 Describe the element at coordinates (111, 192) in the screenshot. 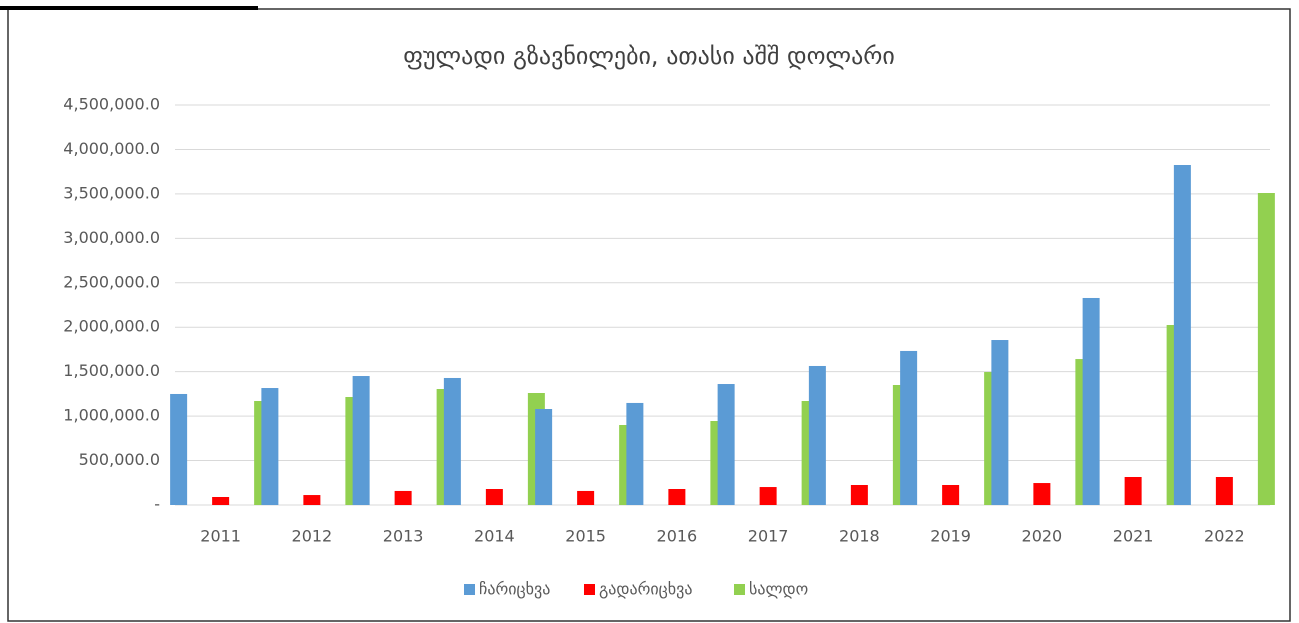

I see `y-tick-label: 3,500,000.0` at that location.